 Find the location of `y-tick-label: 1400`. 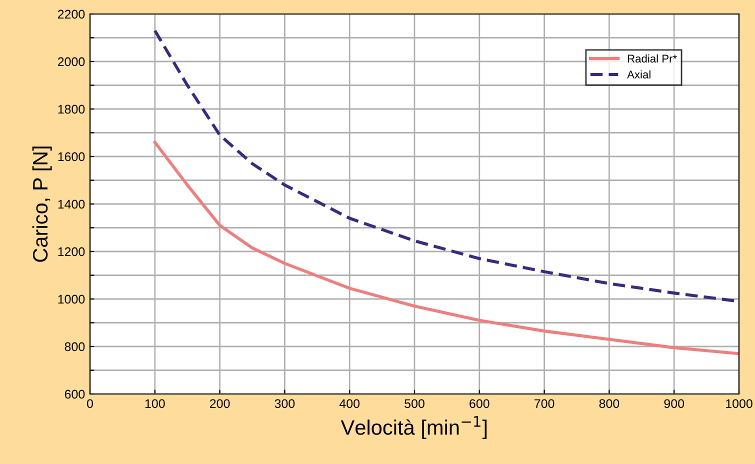

y-tick-label: 1400 is located at coordinates (71, 204).